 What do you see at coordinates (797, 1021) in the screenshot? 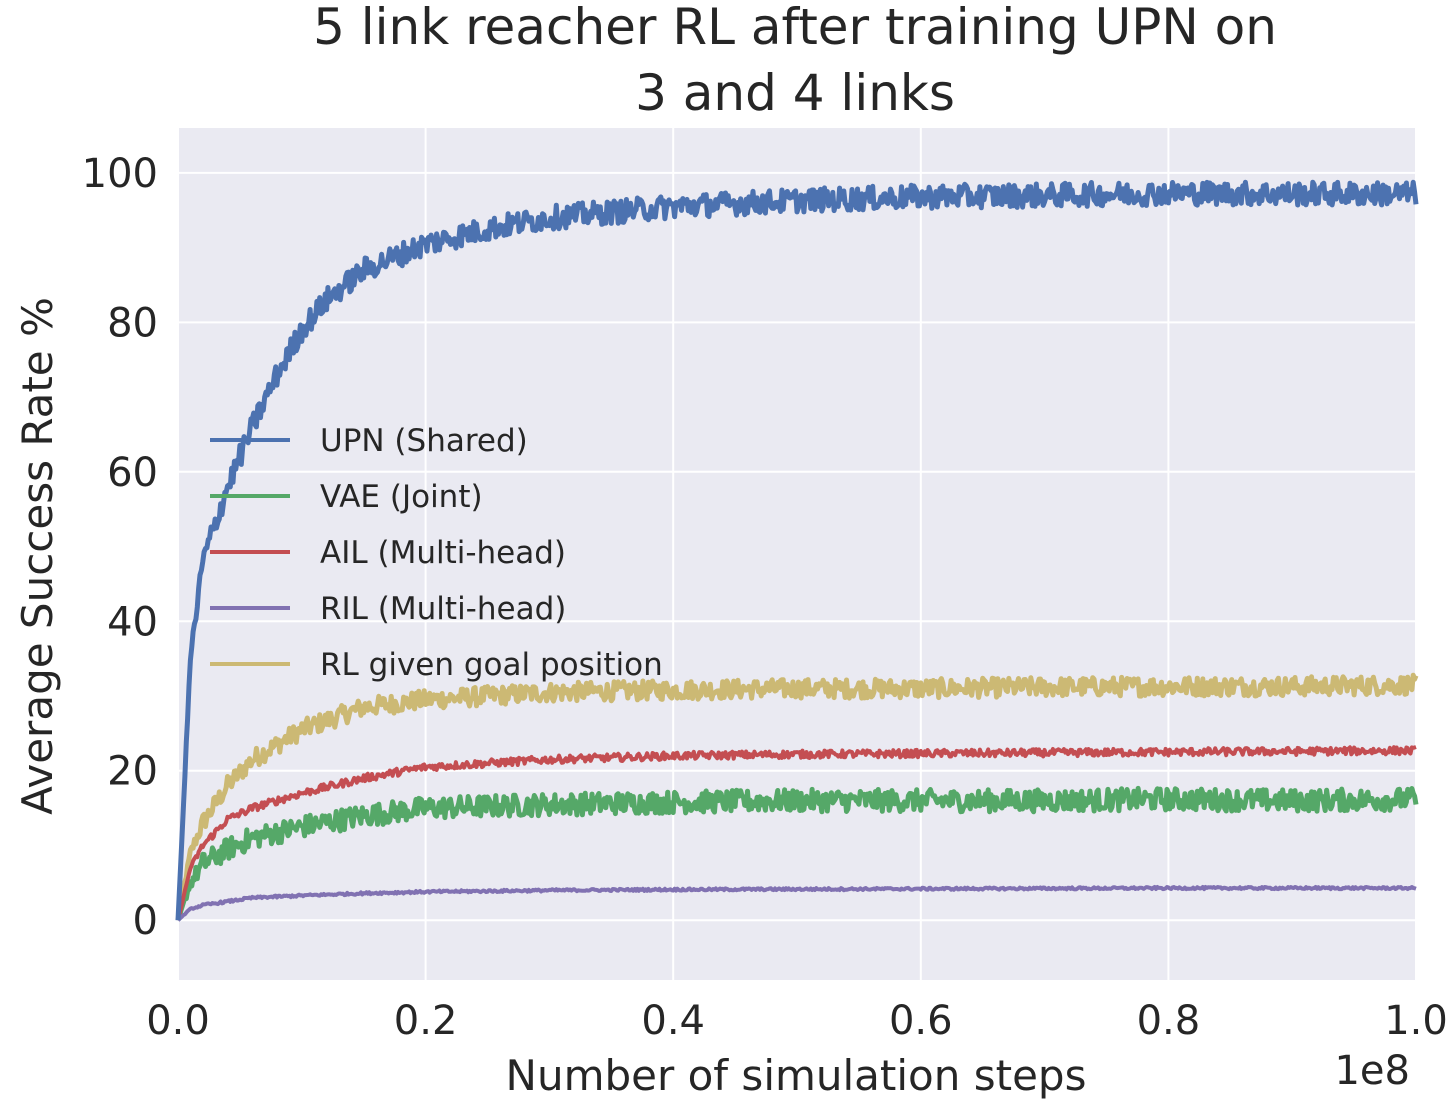
I see `x-tick-labels: 0.0 0.2 0.4 0.6 0.8 1.0` at bounding box center [797, 1021].